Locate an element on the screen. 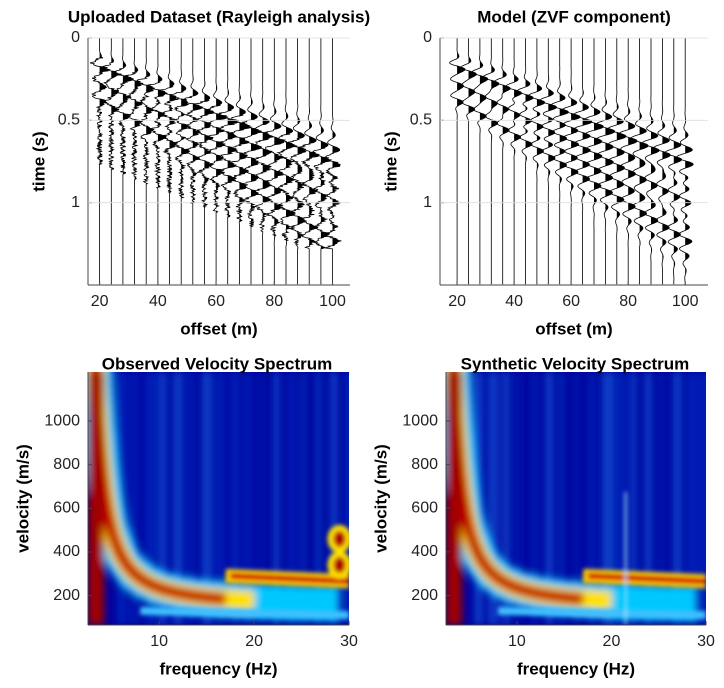 The width and height of the screenshot is (724, 688). chart-title: Model (ZVF component) is located at coordinates (574, 16).